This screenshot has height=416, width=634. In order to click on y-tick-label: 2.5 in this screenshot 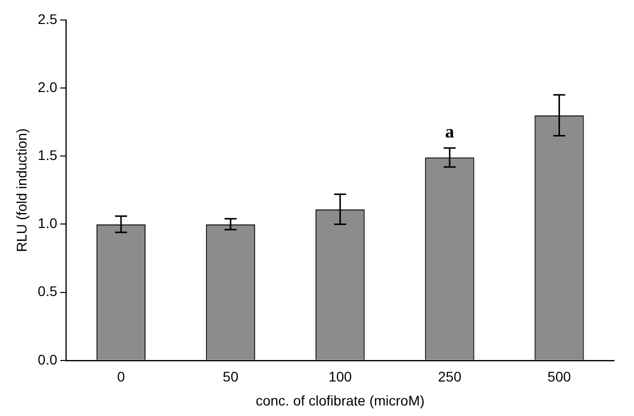, I will do `click(48, 18)`.